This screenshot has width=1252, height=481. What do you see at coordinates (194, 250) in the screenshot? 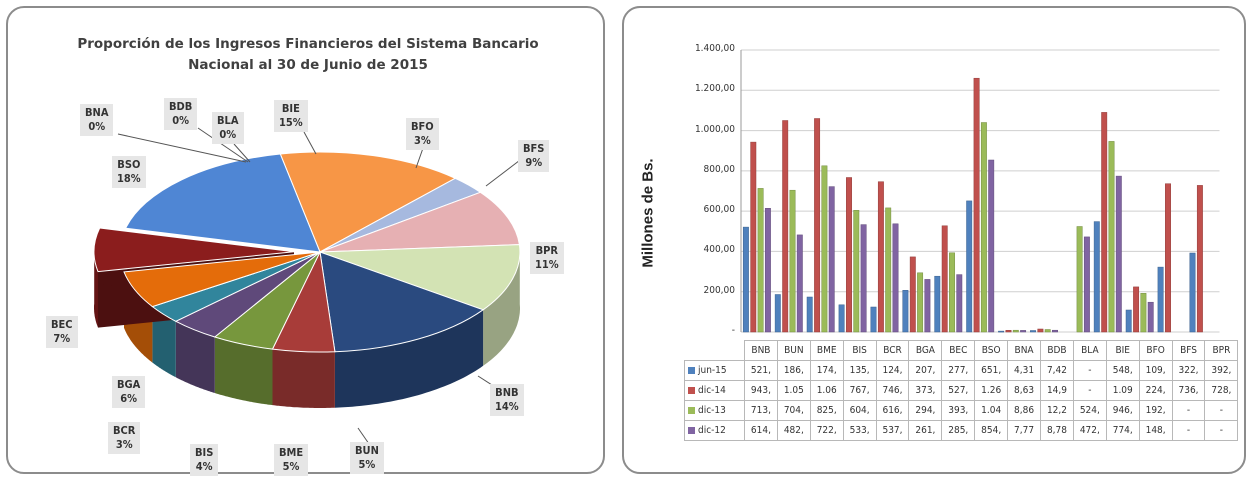
I see `pie-slice-bec` at bounding box center [194, 250].